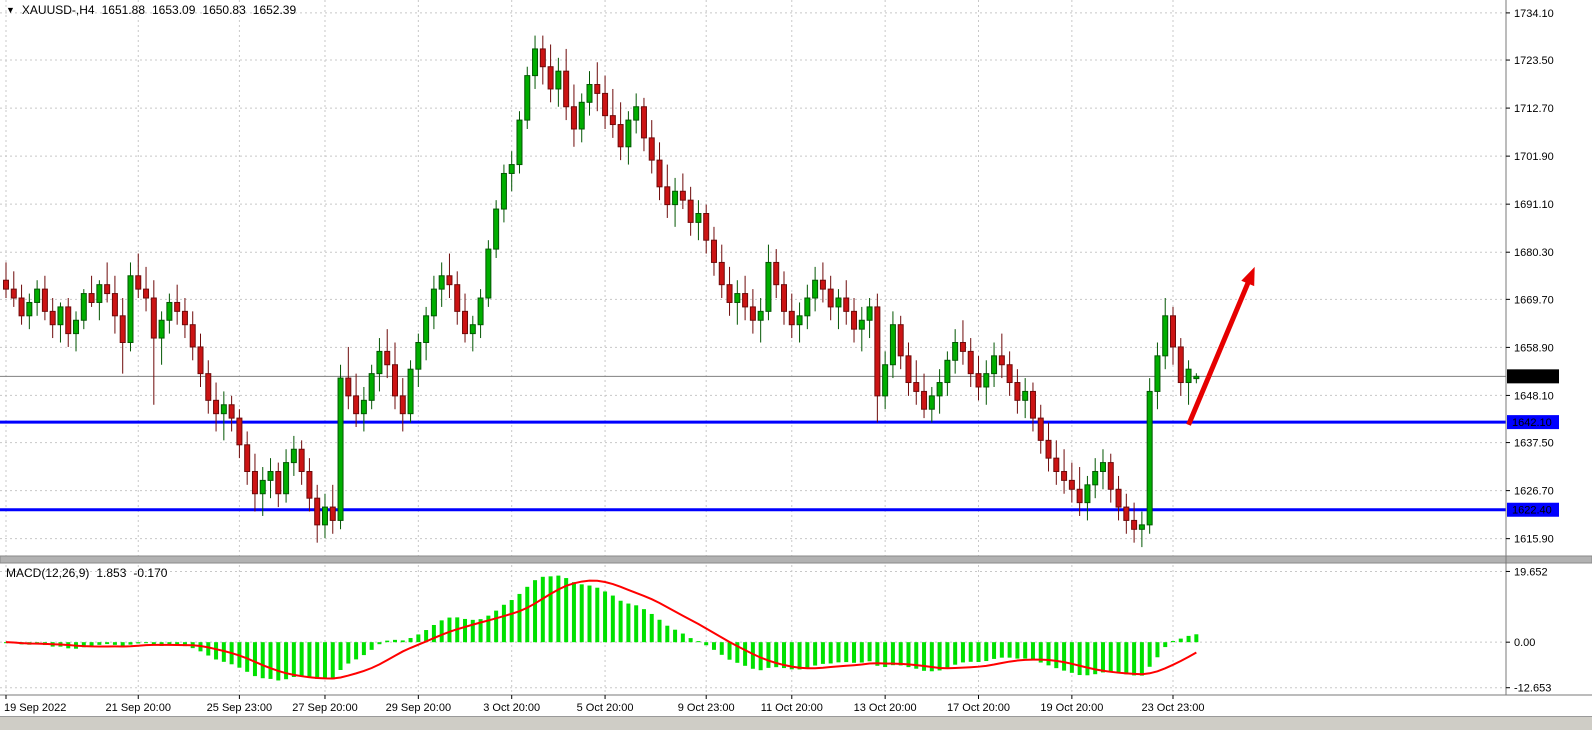 This screenshot has height=730, width=1592. What do you see at coordinates (1532, 689) in the screenshot?
I see `macd-axis-label: -12.653` at bounding box center [1532, 689].